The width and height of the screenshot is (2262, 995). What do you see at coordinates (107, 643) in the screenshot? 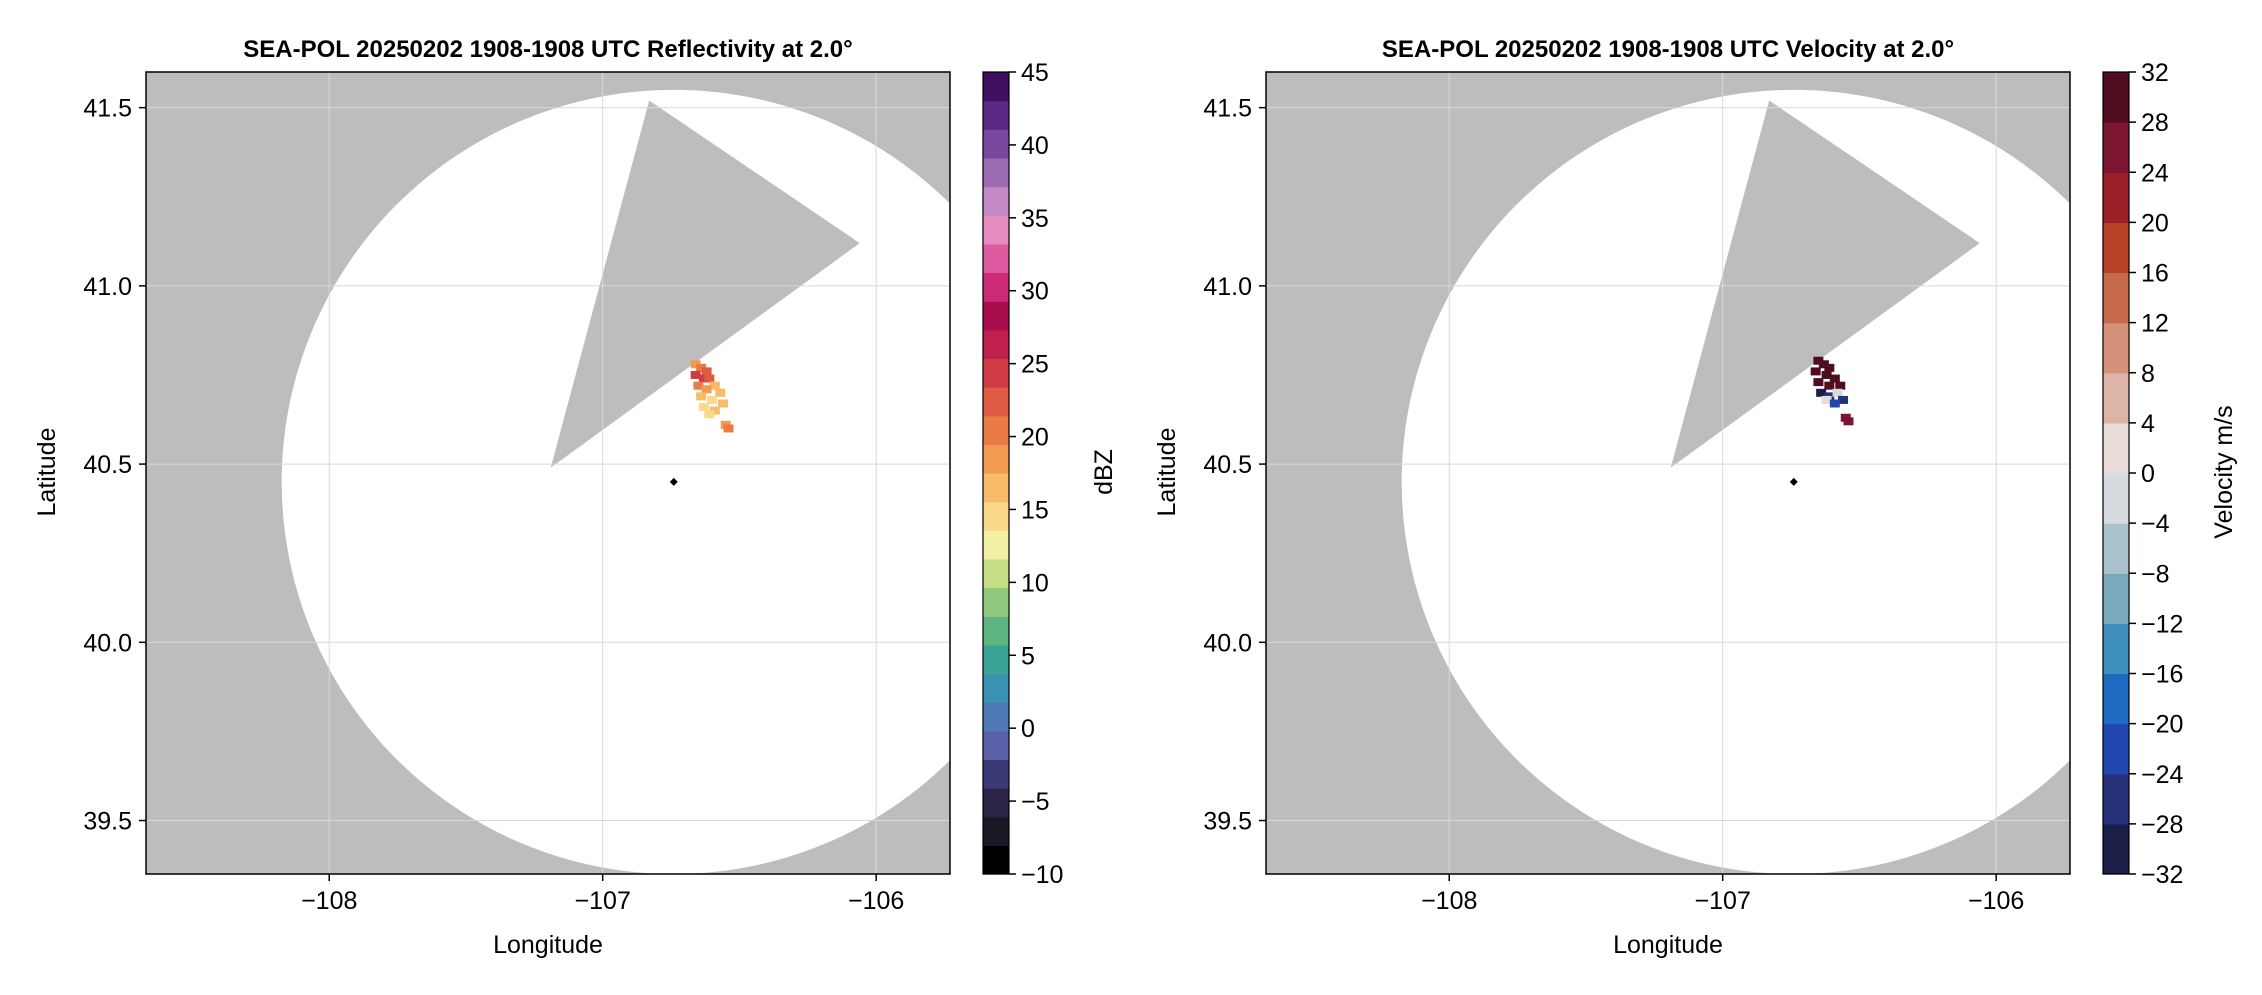
I see `reflectivity-y-tick-label: 40.0` at bounding box center [107, 643].